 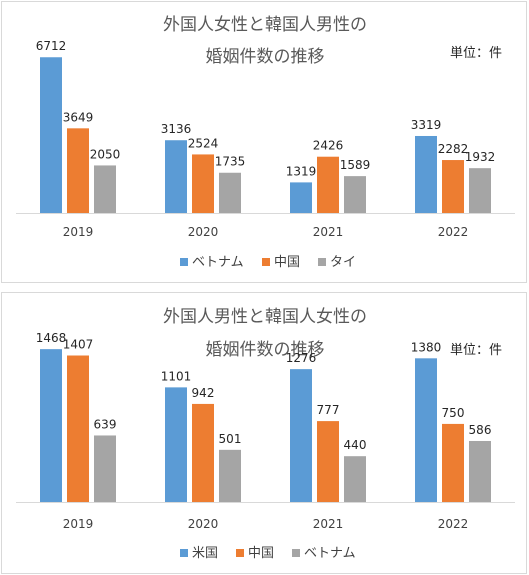 What do you see at coordinates (480, 157) in the screenshot?
I see `data-label: 1932` at bounding box center [480, 157].